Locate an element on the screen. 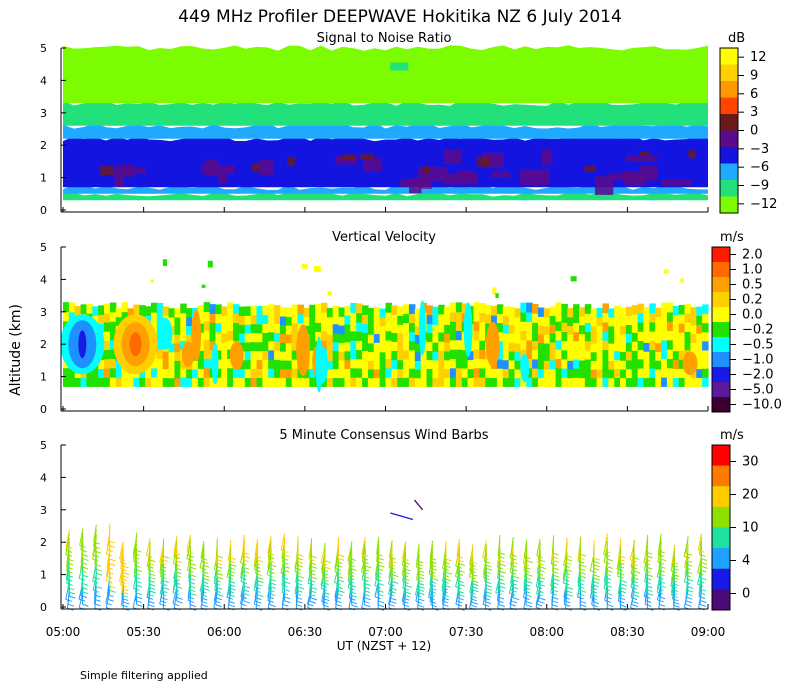 This screenshot has height=700, width=800. snr-layer is located at coordinates (385, 113).